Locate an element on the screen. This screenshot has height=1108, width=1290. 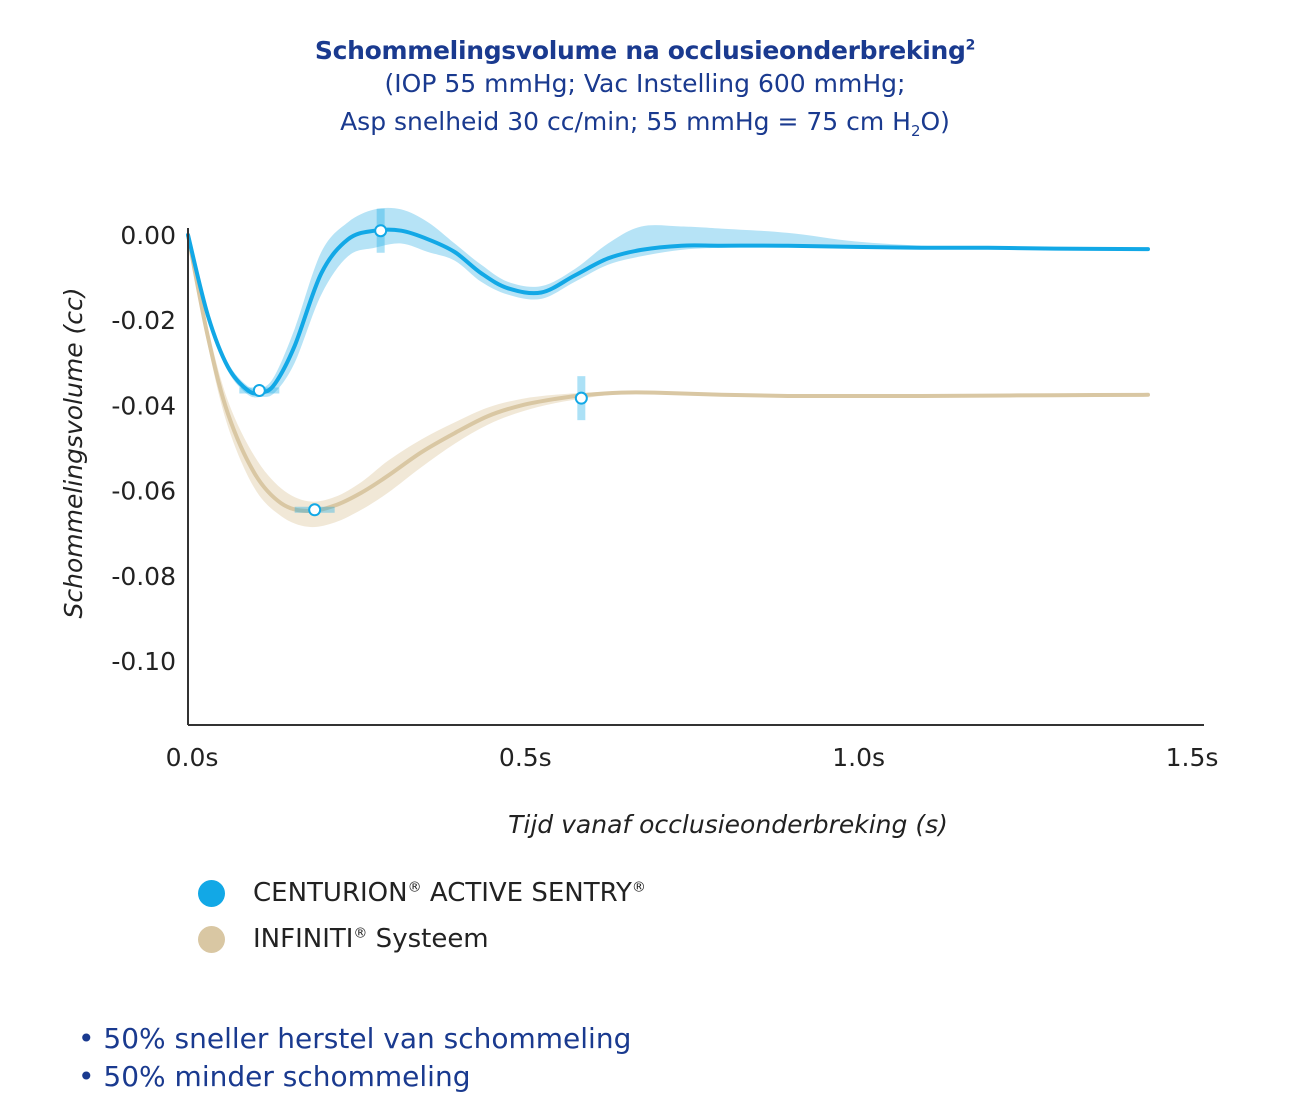
y-tick-label: 0.00 is located at coordinates (148, 235).